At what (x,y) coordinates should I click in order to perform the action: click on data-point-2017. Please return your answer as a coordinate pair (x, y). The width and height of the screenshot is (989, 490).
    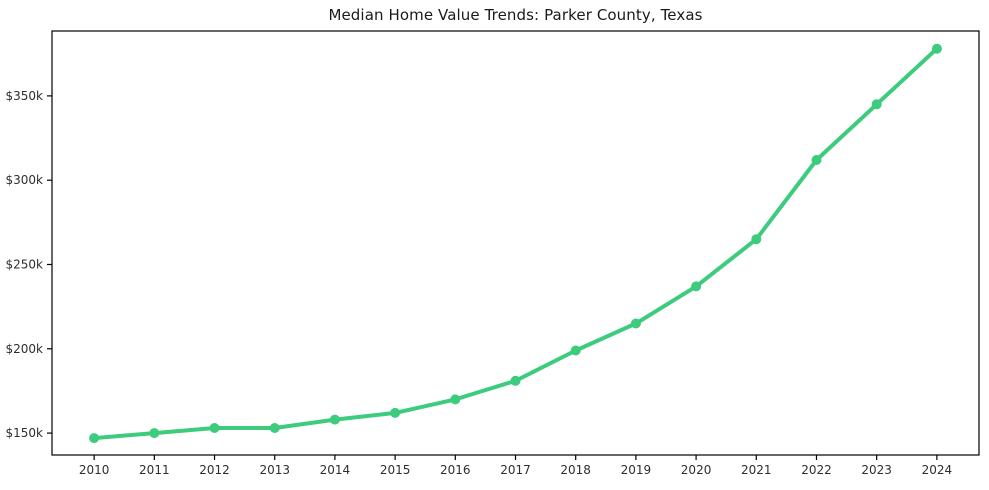
    Looking at the image, I should click on (515, 380).